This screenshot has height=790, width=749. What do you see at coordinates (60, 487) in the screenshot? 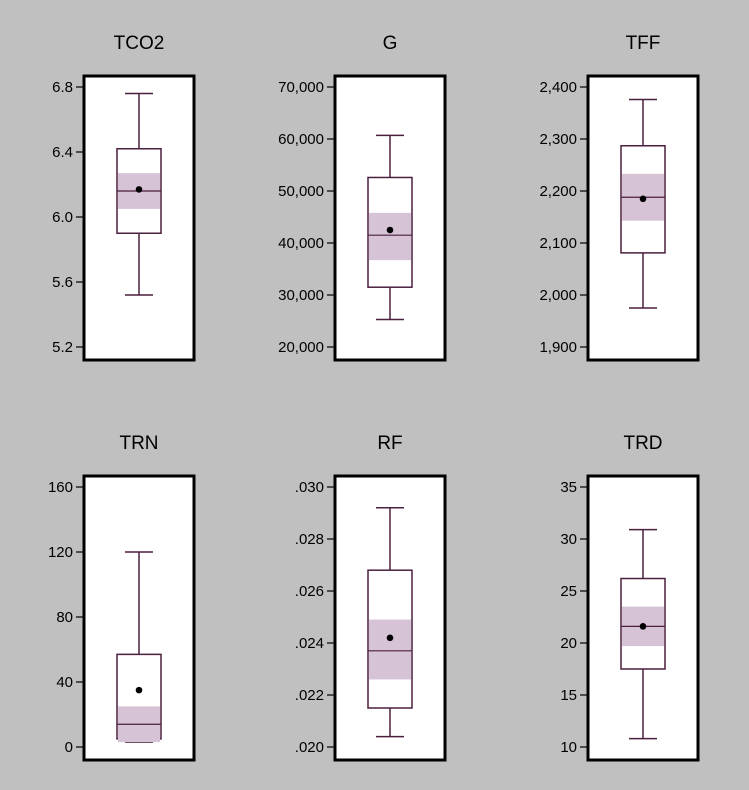
I see `y-tick-label-trn: 160` at bounding box center [60, 487].